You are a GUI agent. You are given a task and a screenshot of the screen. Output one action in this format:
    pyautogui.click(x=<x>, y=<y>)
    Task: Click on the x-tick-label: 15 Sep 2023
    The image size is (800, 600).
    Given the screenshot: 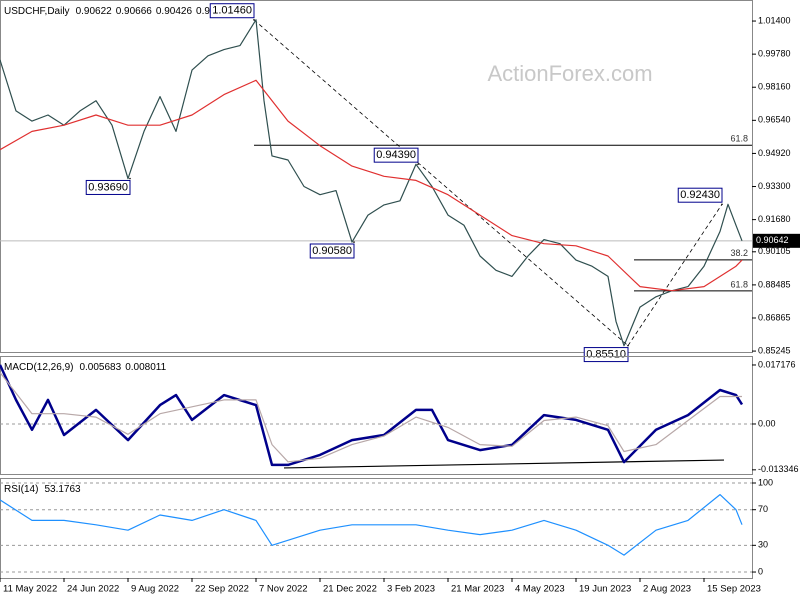 What is the action you would take?
    pyautogui.click(x=734, y=589)
    